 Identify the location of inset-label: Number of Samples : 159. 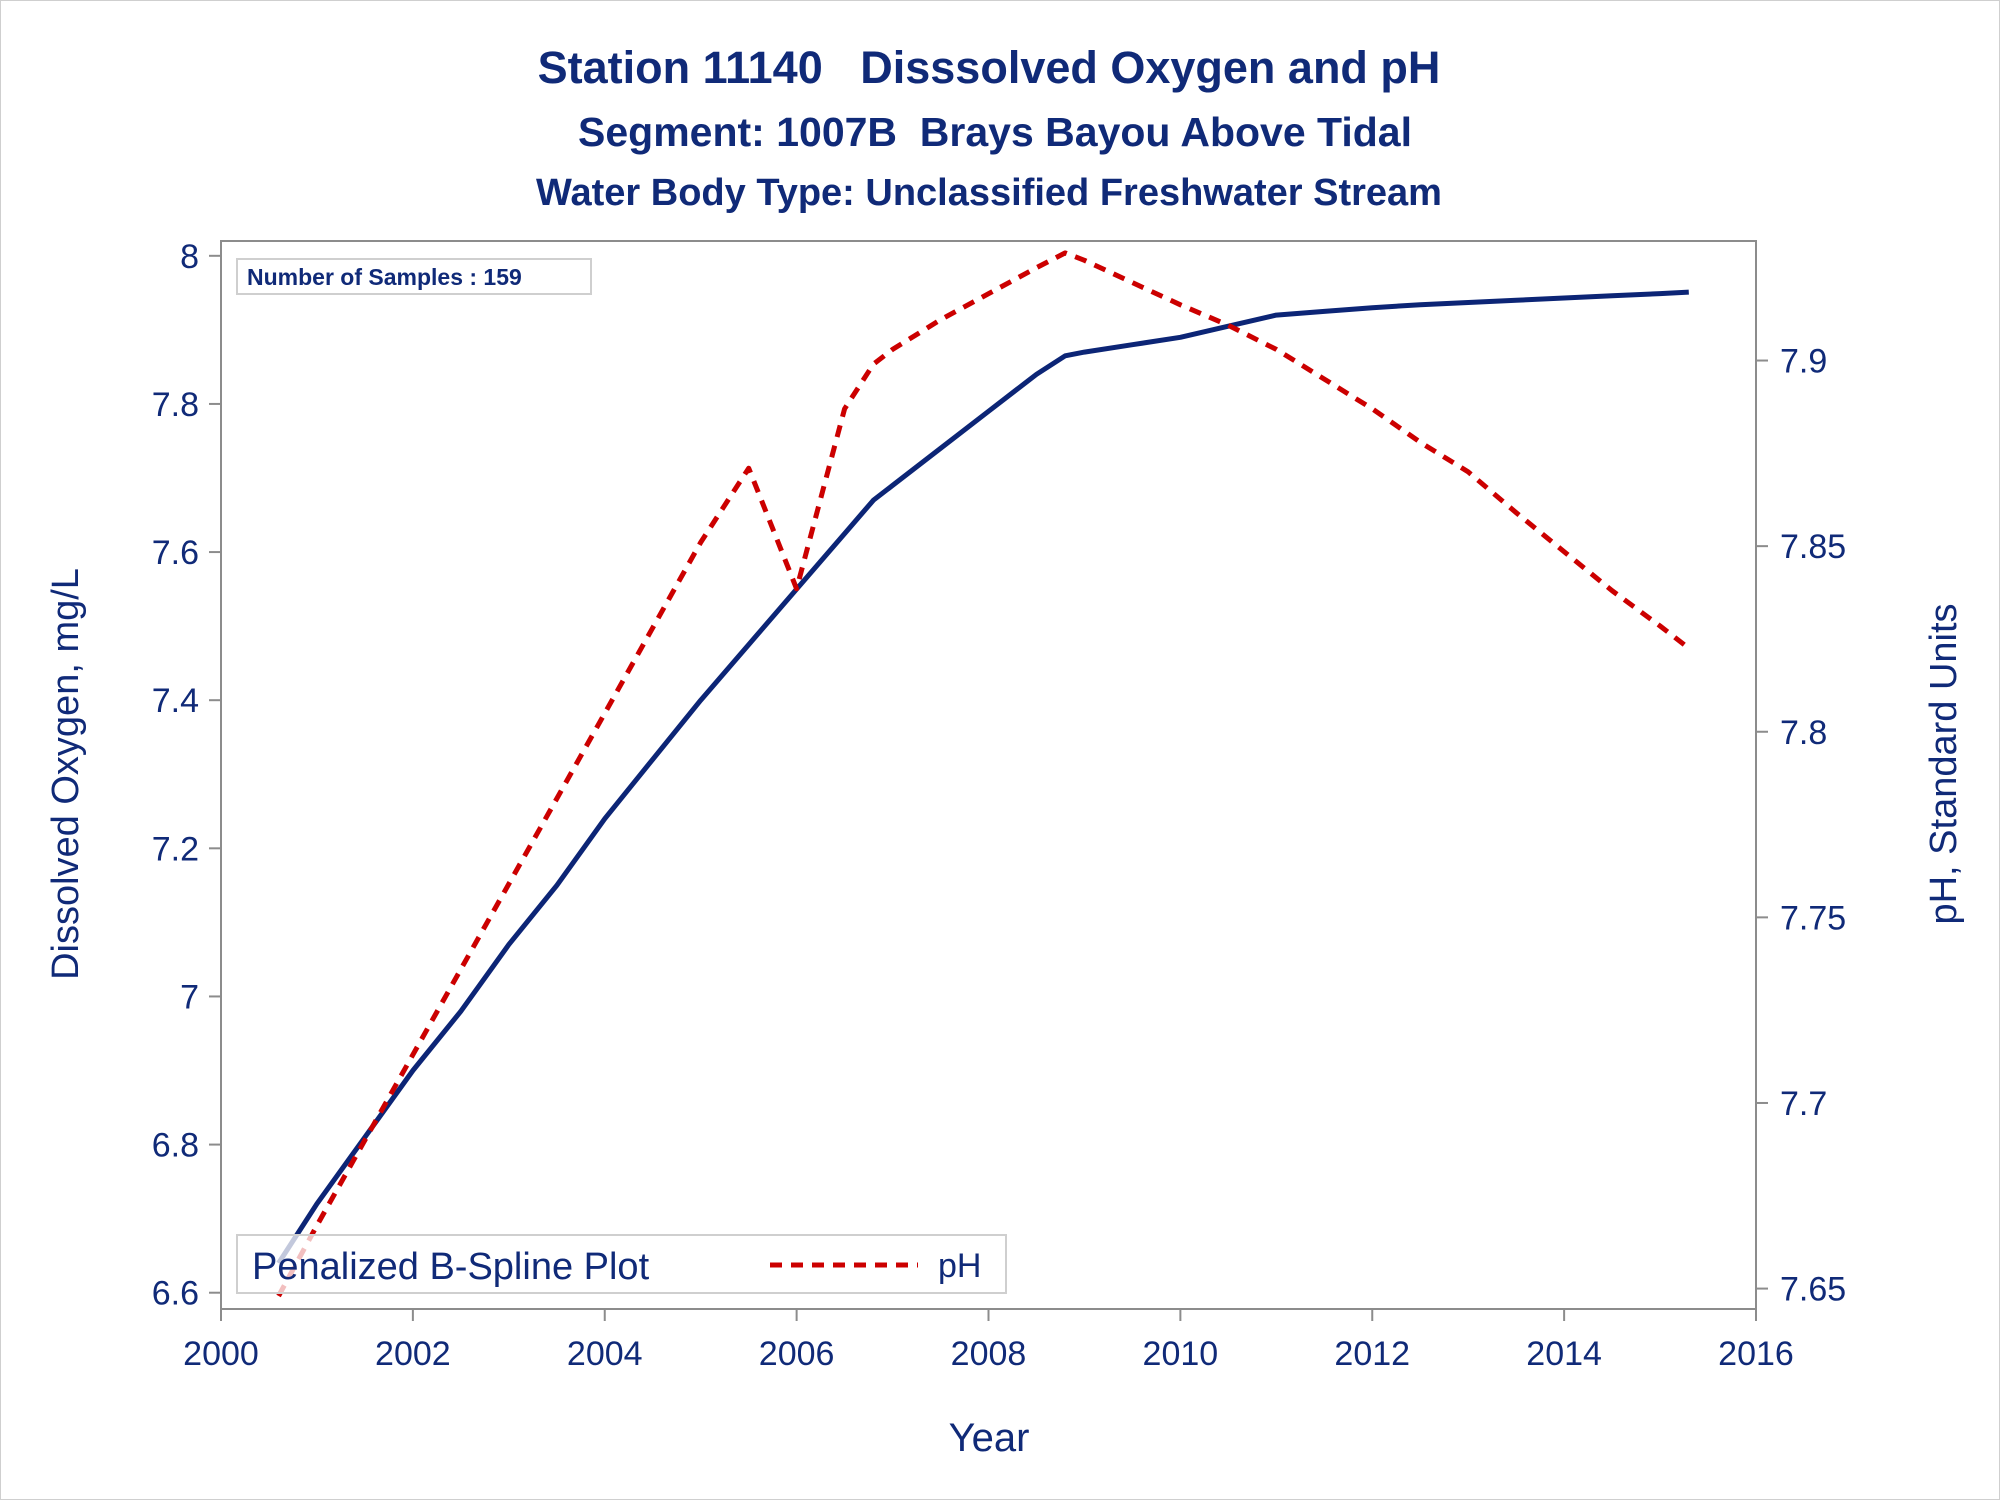
(384, 277).